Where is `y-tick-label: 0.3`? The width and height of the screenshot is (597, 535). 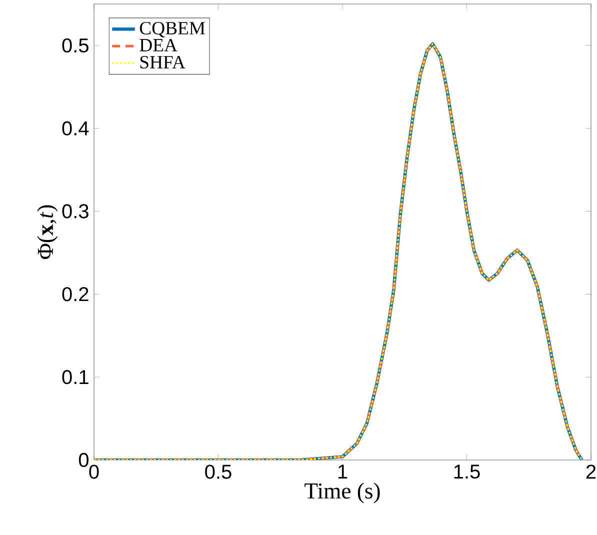
y-tick-label: 0.3 is located at coordinates (75, 211).